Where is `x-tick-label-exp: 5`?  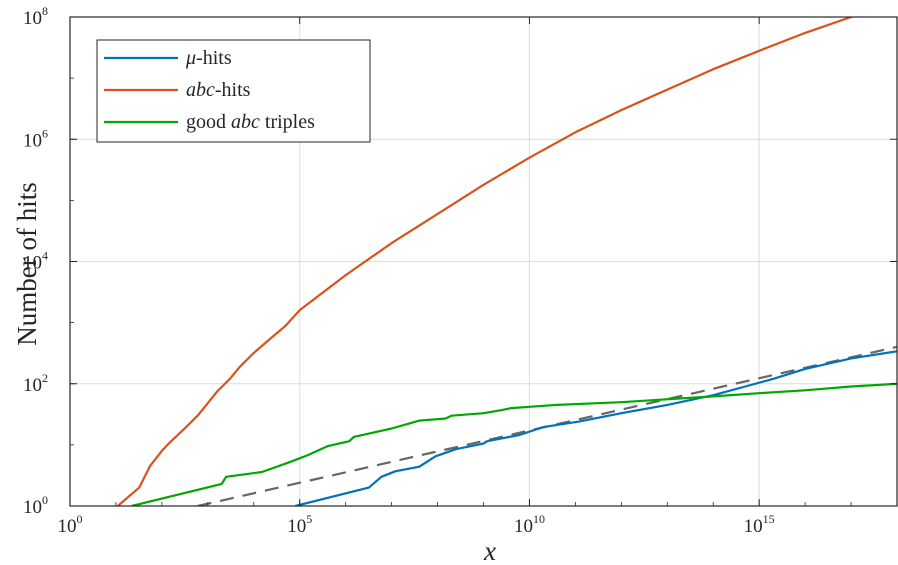 x-tick-label-exp: 5 is located at coordinates (309, 519).